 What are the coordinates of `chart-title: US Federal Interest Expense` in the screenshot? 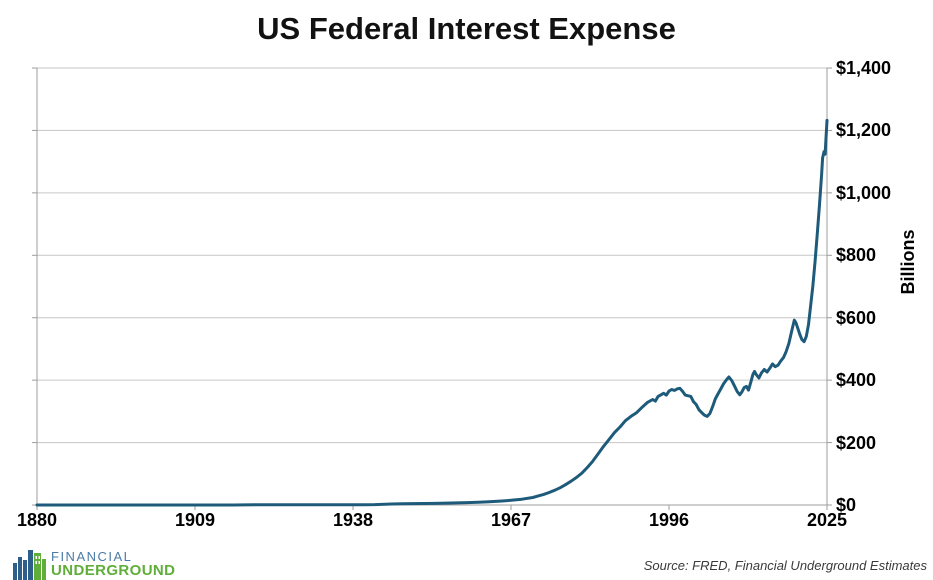 It's located at (466, 28).